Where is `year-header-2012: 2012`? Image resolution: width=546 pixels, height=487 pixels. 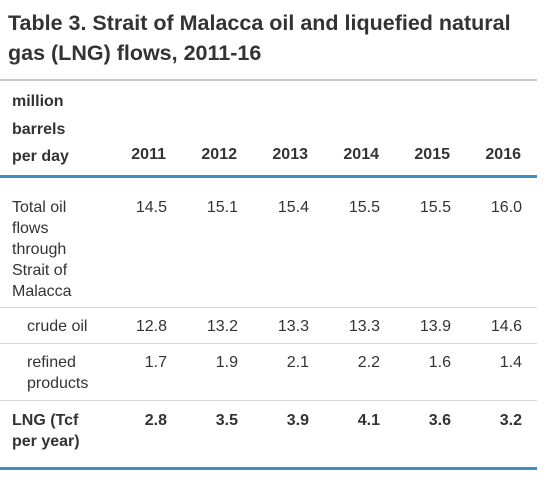 year-header-2012: 2012 is located at coordinates (219, 154).